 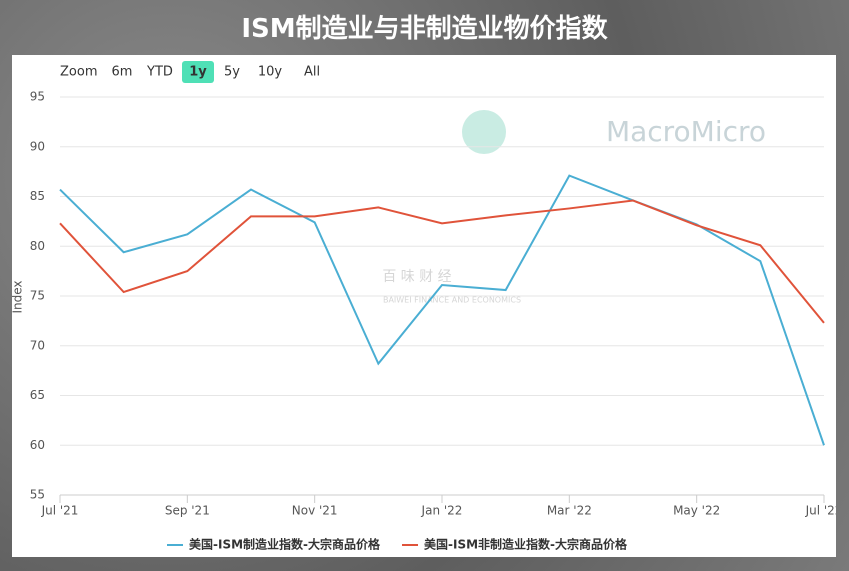 What do you see at coordinates (452, 300) in the screenshot?
I see `watermark: BAIWEI FINANCE AND ECONOMICS` at bounding box center [452, 300].